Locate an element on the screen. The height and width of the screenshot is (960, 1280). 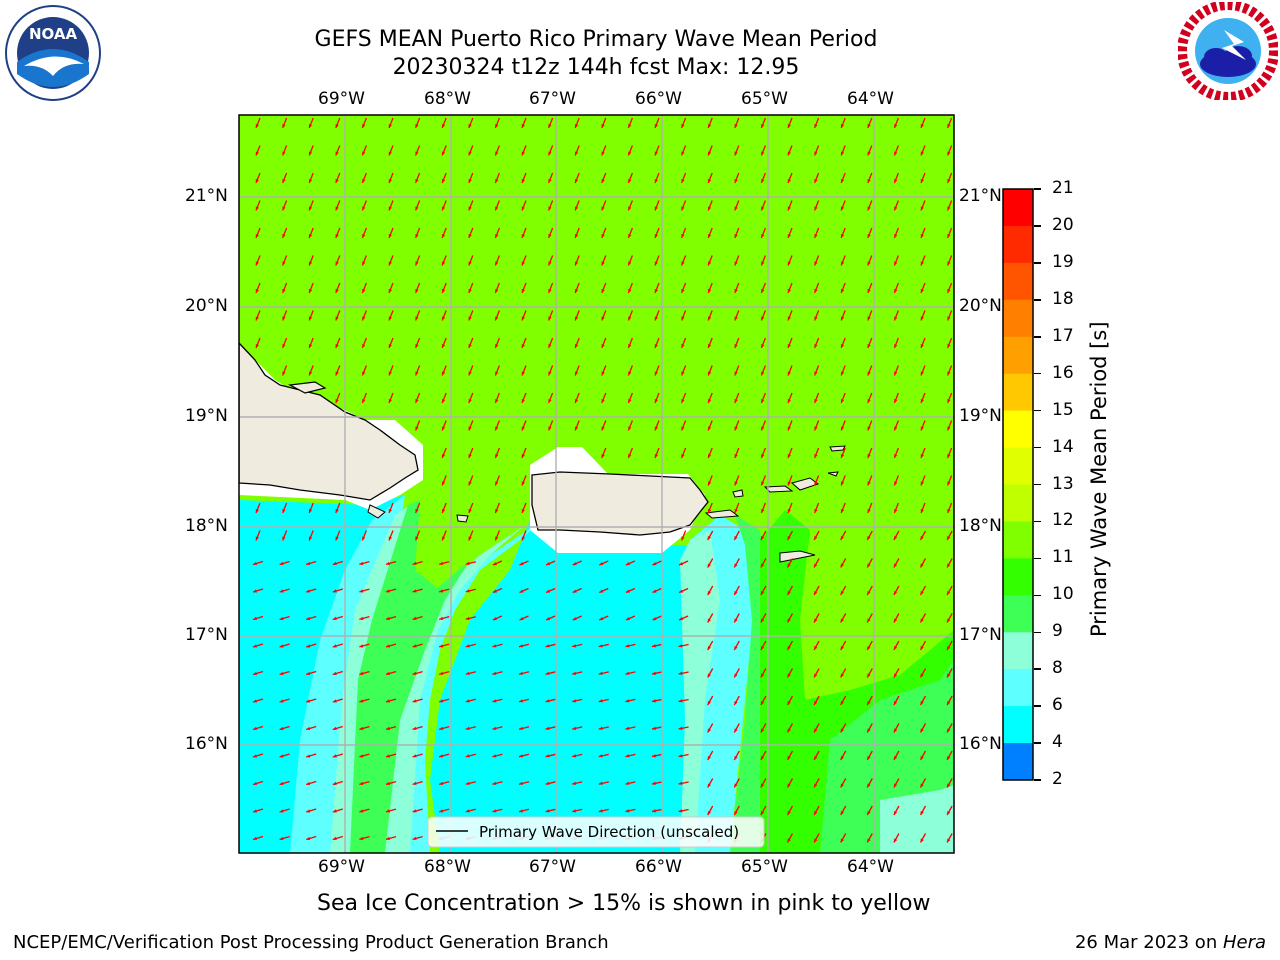
lat-label-left-20n: 20°N is located at coordinates (206, 306).